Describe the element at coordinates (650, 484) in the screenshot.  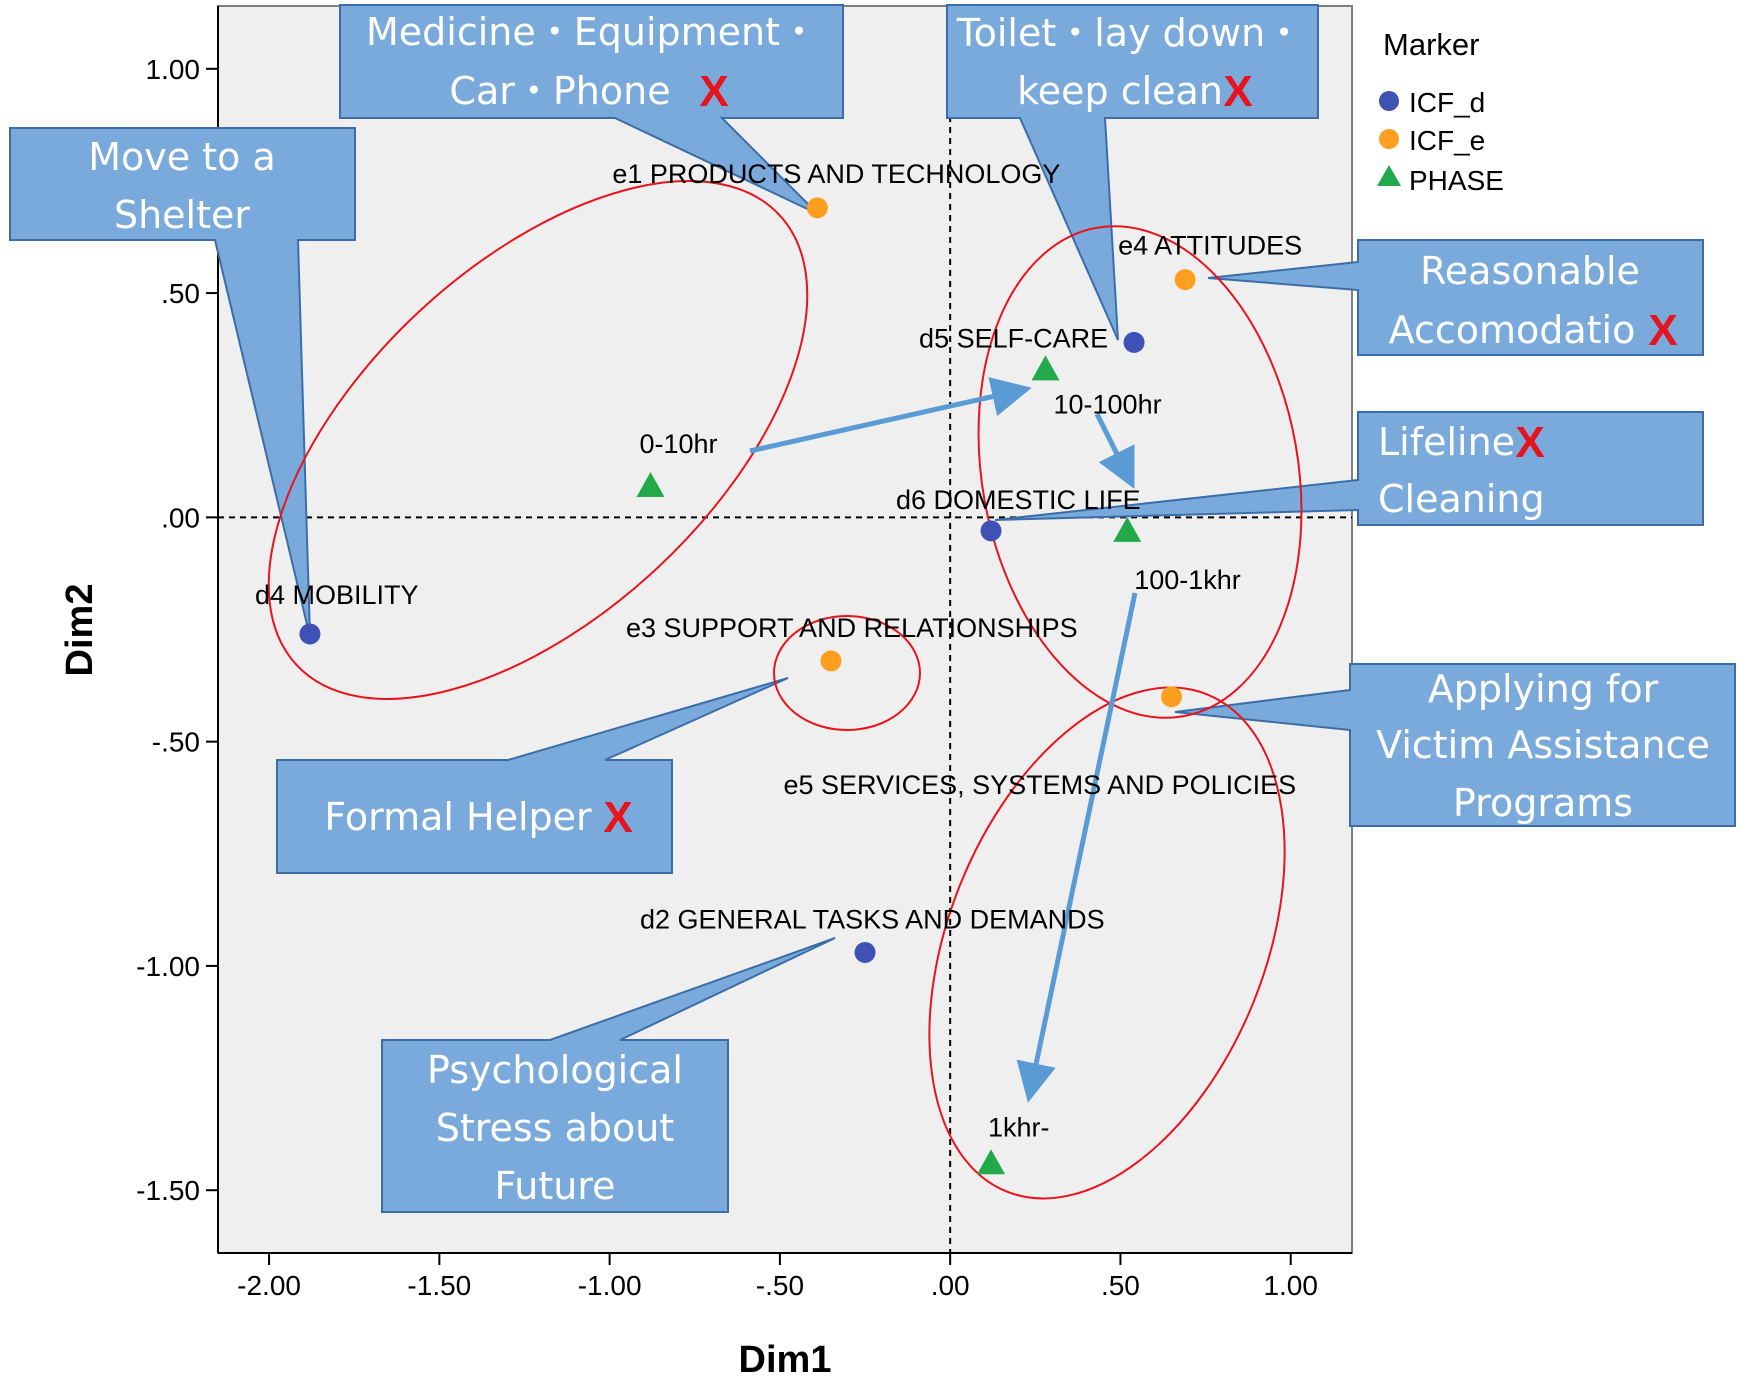
I see `point-0-10hr` at that location.